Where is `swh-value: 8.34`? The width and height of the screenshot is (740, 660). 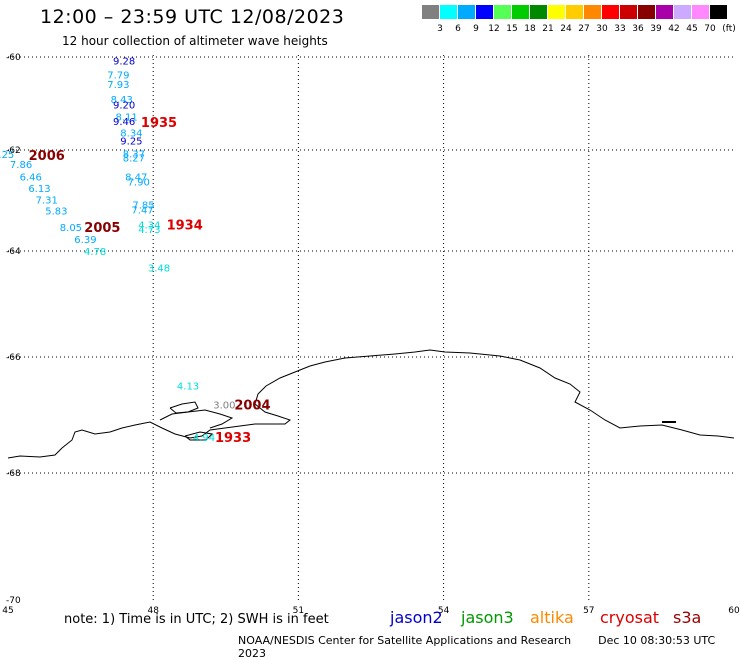 swh-value: 8.34 is located at coordinates (131, 133).